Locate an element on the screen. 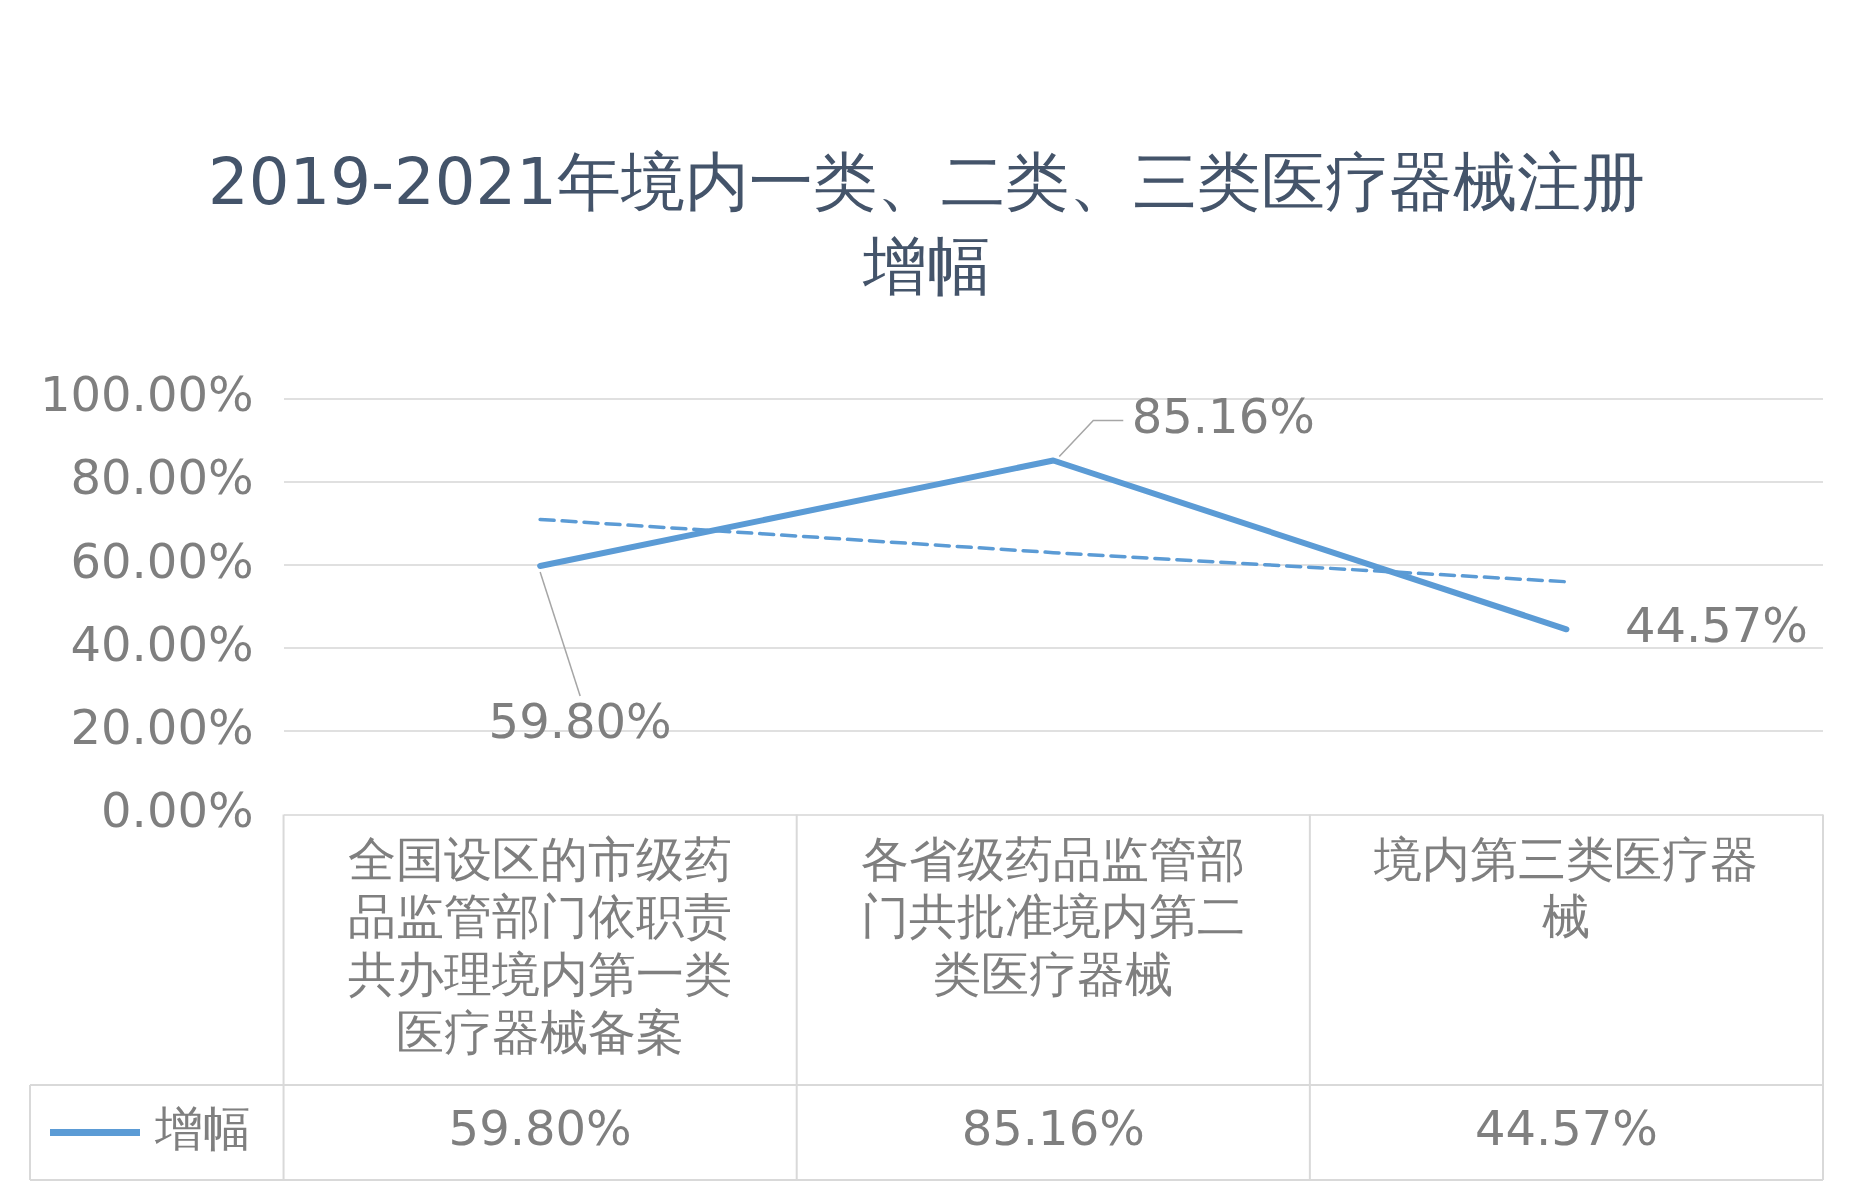  x-tick-label: 全国设区的市级药品监管部门依职责共办理境内第一类医疗器械备案 is located at coordinates (540, 945).